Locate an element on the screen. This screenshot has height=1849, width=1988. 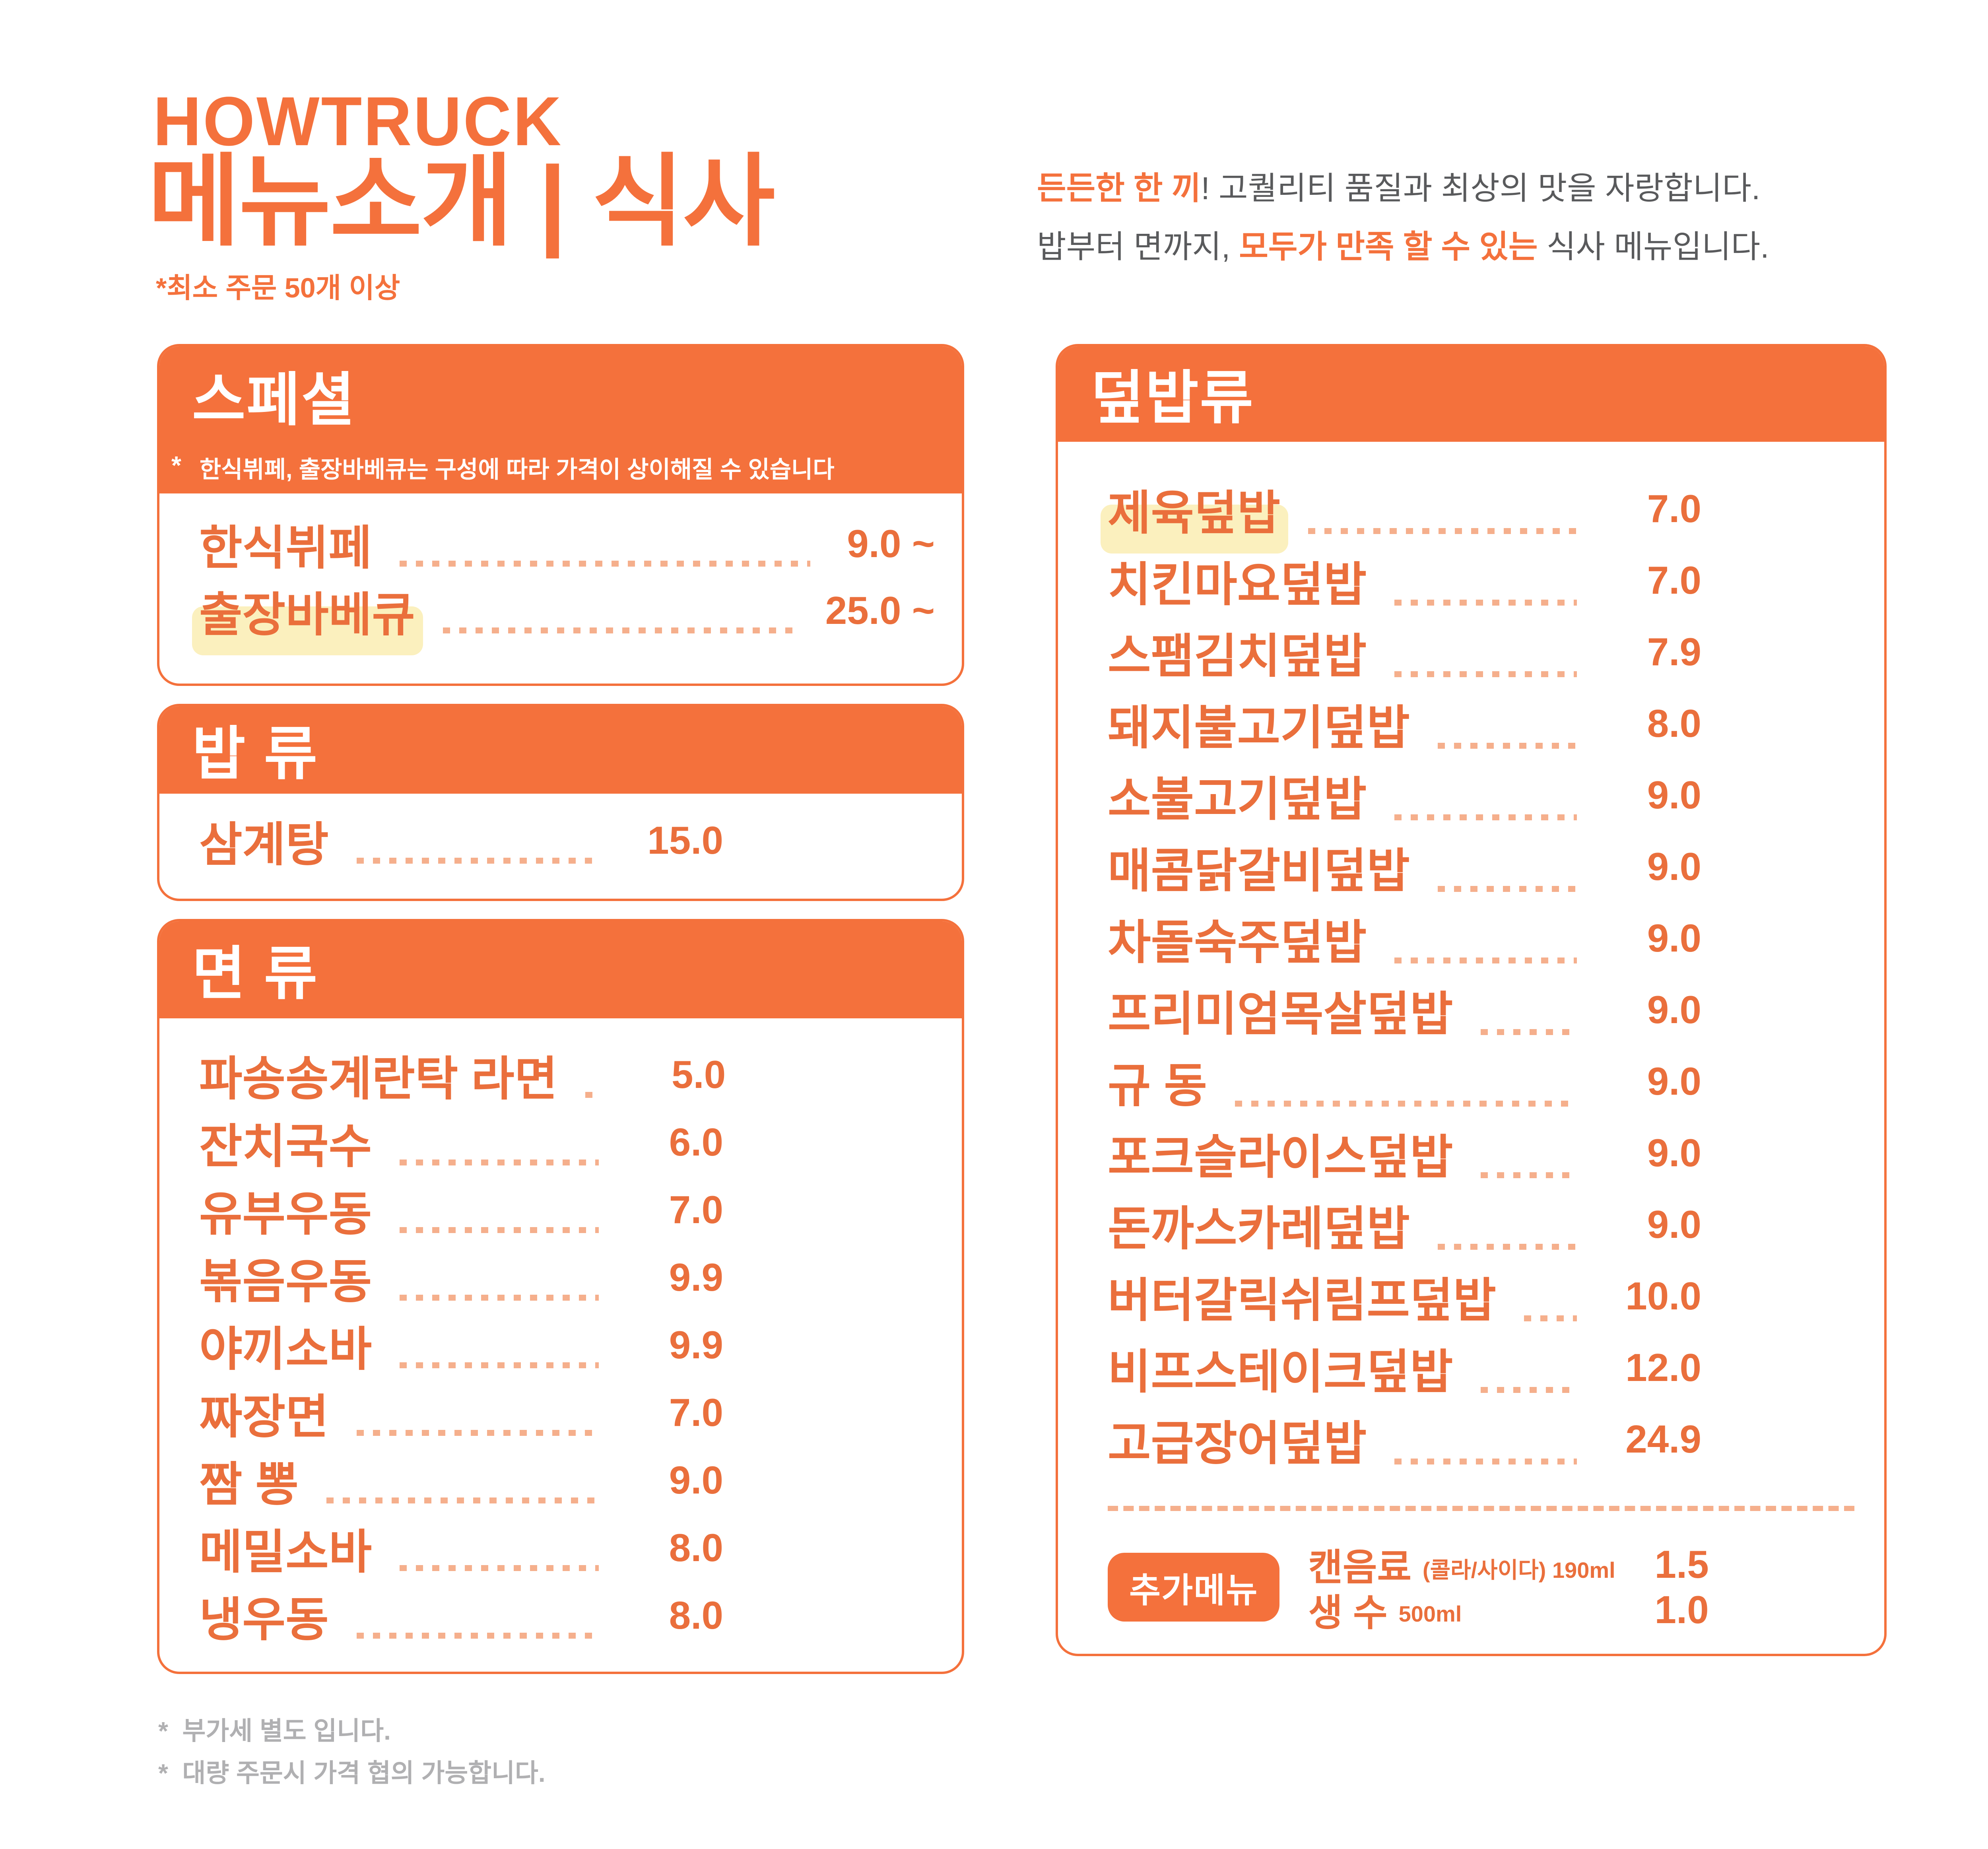
menu-item-name: 스팸김치덮밥 is located at coordinates (1237, 657).